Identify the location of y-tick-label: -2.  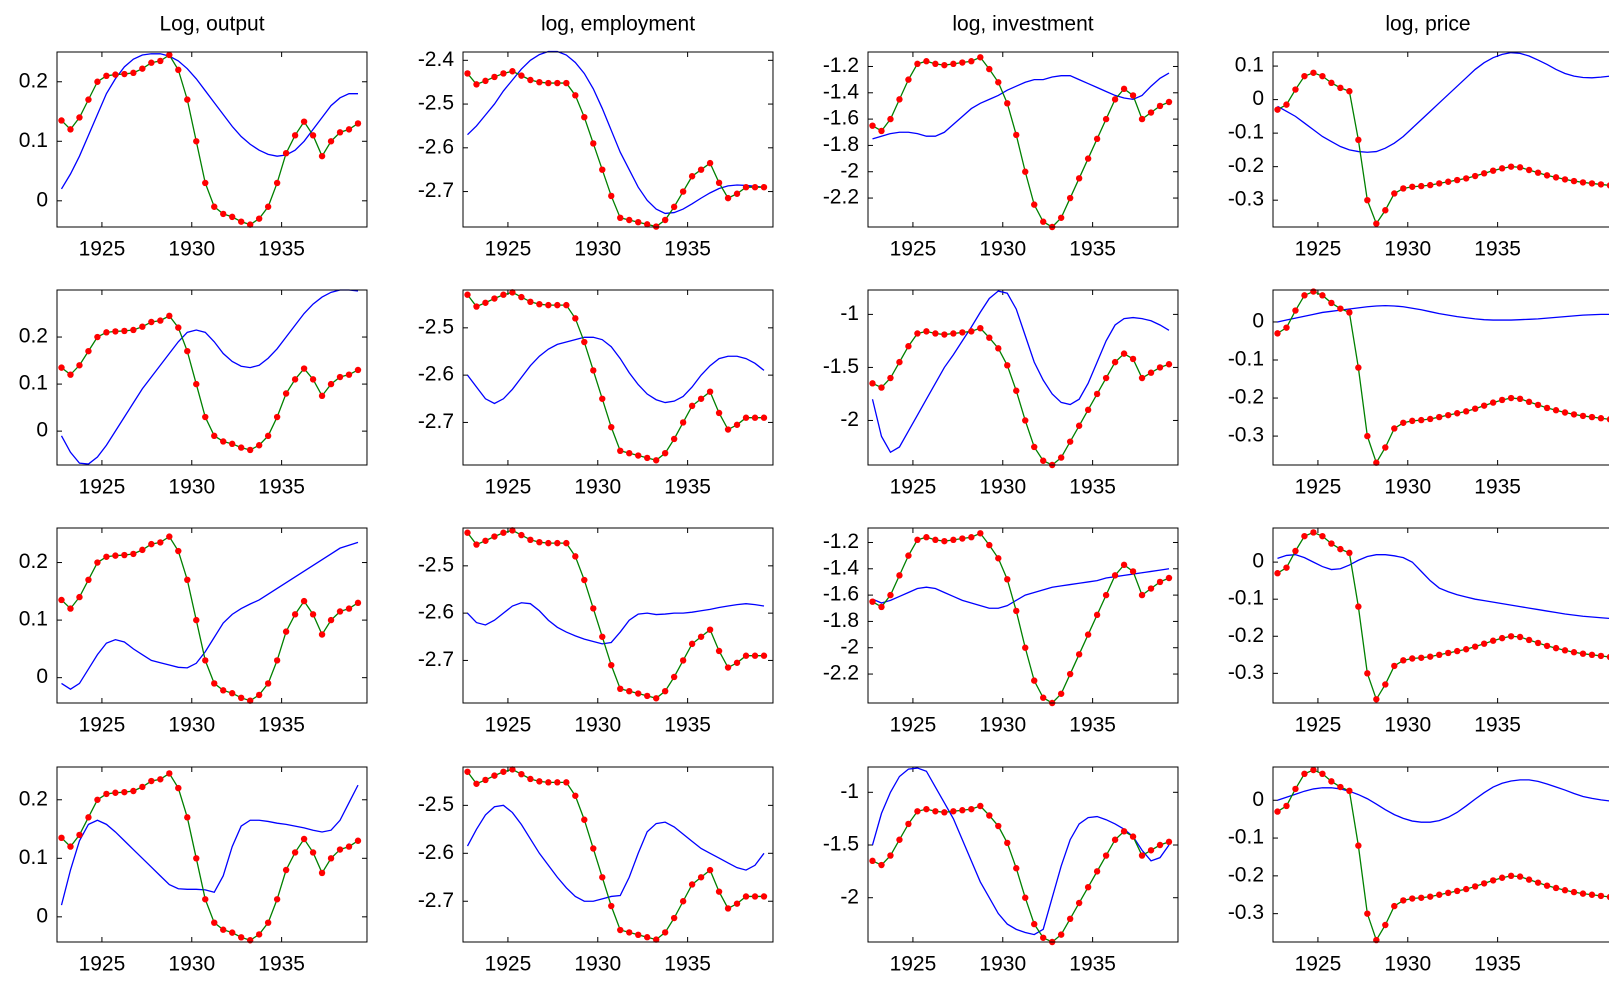
(849, 170).